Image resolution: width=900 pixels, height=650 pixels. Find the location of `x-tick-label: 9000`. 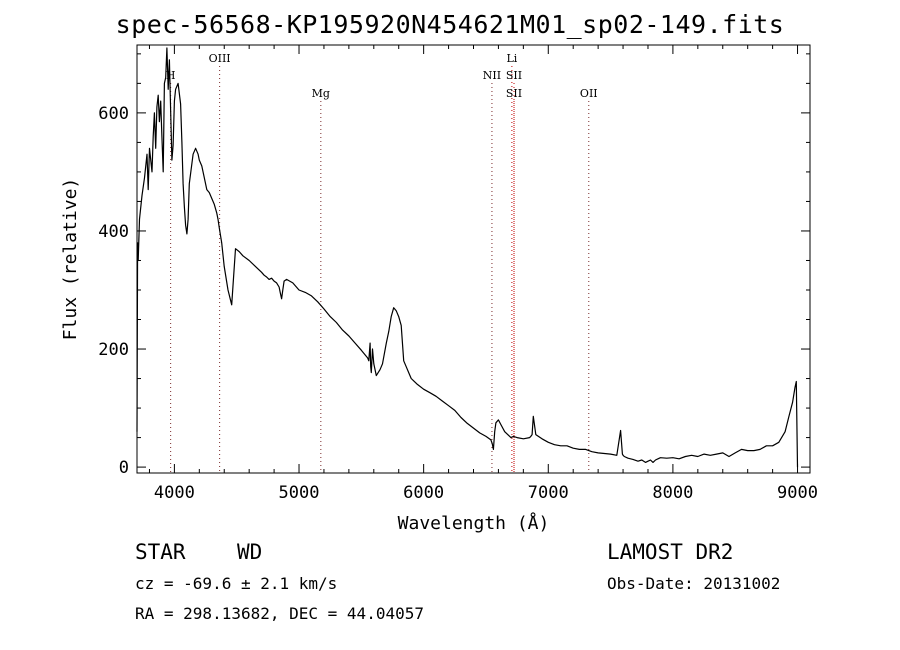

x-tick-label: 9000 is located at coordinates (797, 493).